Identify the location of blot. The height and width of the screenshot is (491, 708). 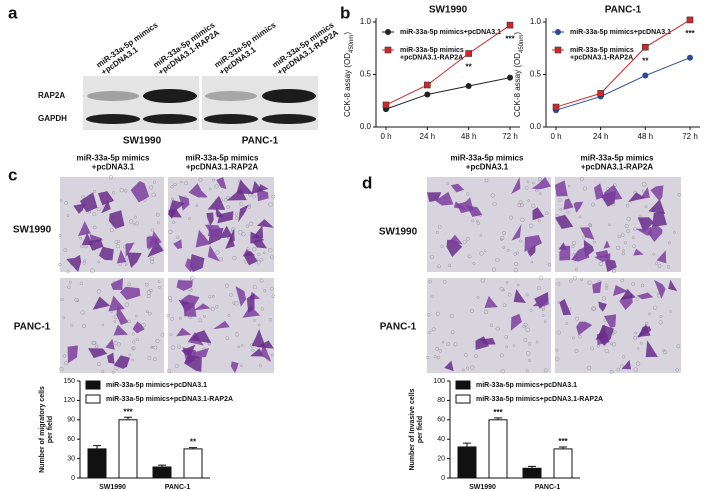
(200, 103).